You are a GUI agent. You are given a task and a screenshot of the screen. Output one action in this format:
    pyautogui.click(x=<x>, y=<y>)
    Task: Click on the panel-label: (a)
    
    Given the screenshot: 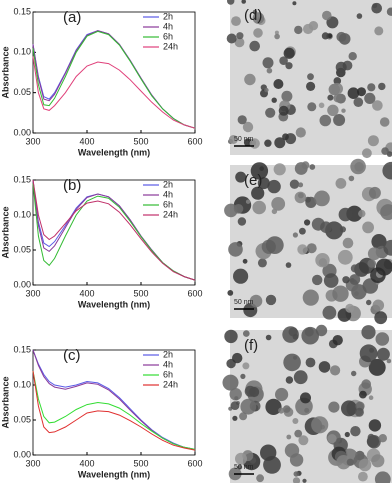 What is the action you would take?
    pyautogui.click(x=72, y=17)
    